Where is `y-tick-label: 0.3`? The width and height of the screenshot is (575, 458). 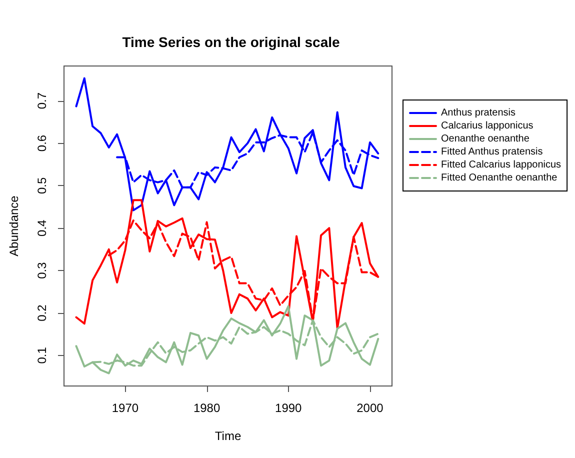
y-tick-label: 0.3 is located at coordinates (42, 270).